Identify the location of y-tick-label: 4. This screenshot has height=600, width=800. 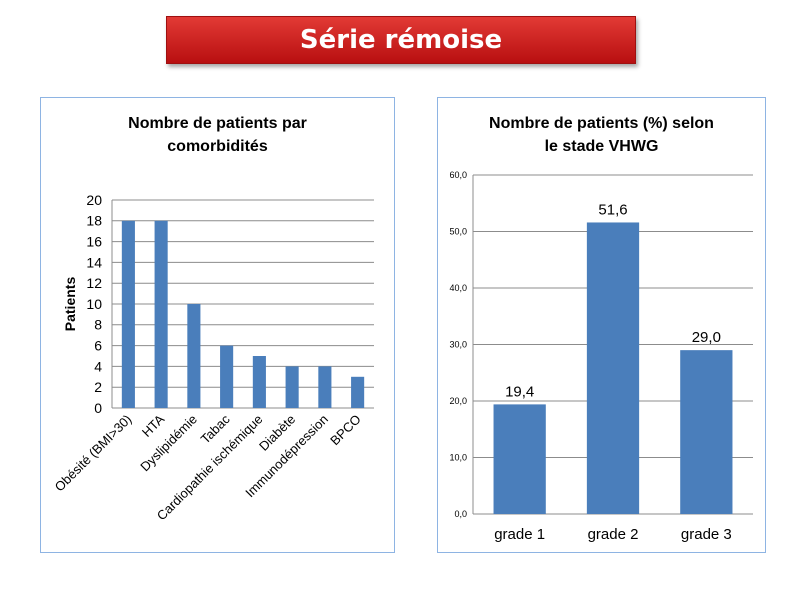
(98, 366).